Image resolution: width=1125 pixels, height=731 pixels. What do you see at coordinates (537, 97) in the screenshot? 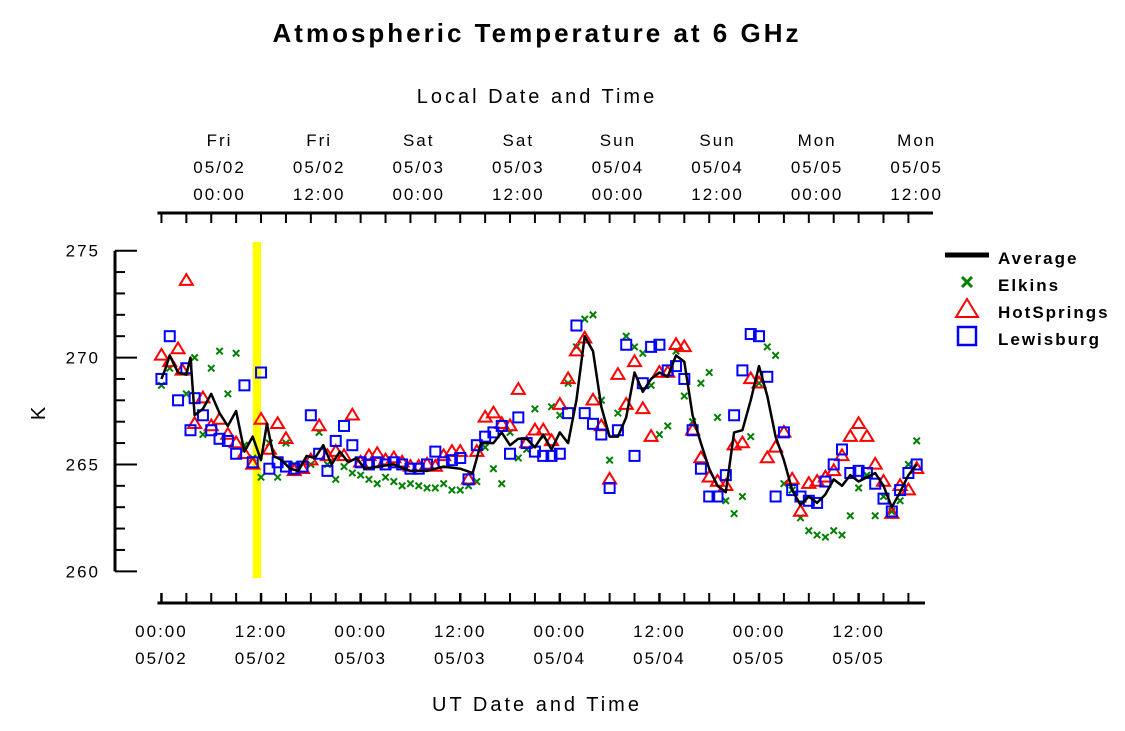
I see `top-axis-title: Local Date and Time` at bounding box center [537, 97].